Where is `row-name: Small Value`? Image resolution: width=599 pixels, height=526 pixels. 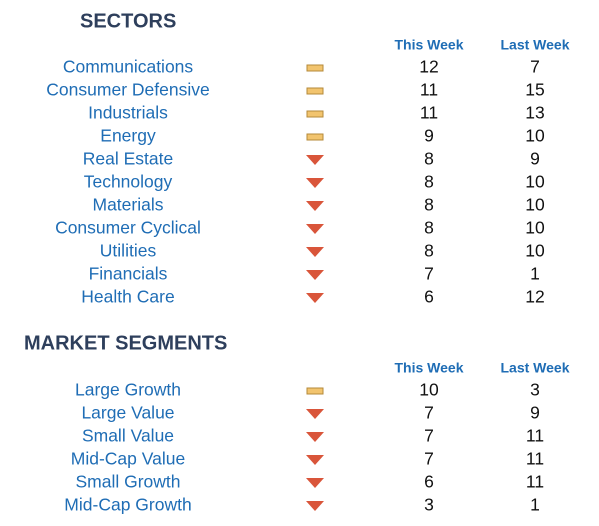
row-name: Small Value is located at coordinates (128, 436).